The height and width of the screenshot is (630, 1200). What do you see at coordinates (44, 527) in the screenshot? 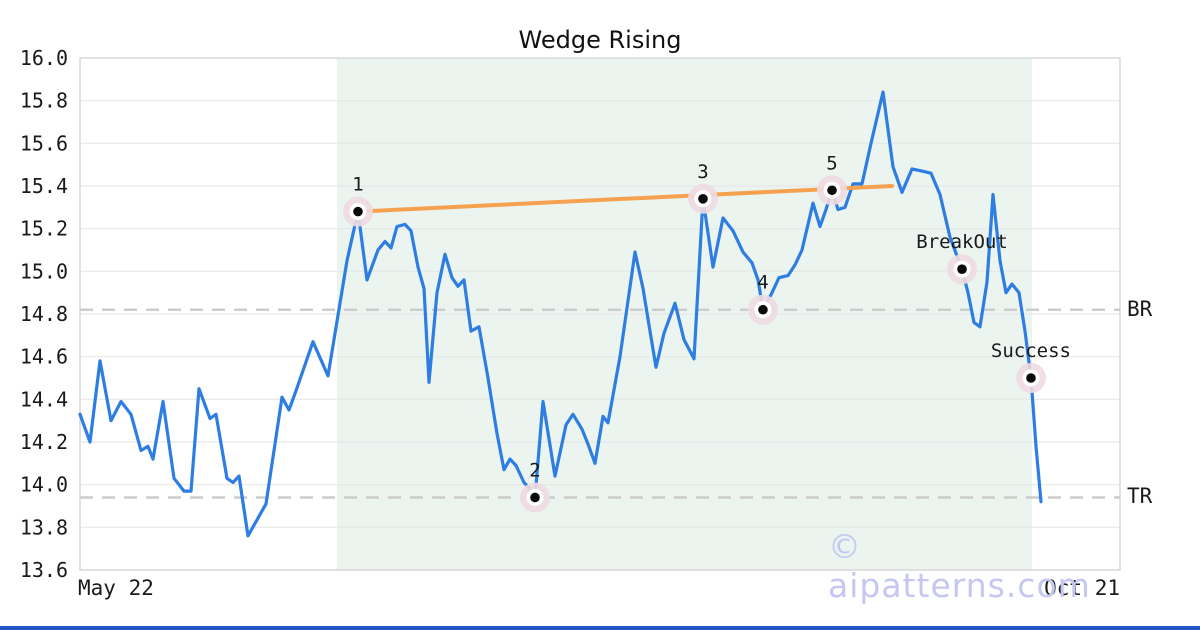
I see `y-tick-label: 13.8` at bounding box center [44, 527].